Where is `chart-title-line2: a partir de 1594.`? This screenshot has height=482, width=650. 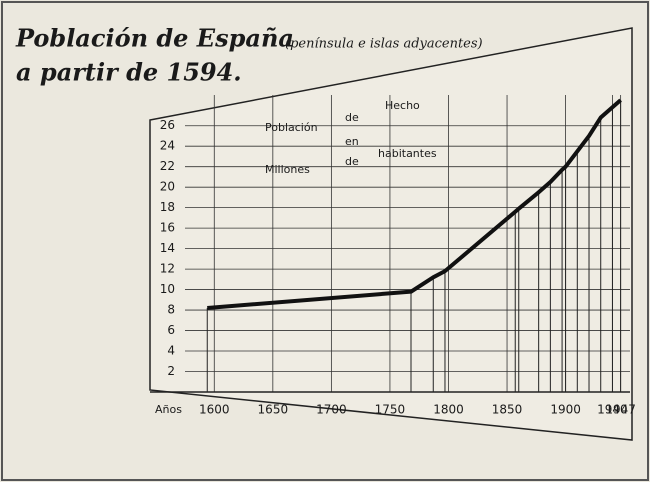 chart-title-line2: a partir de 1594. is located at coordinates (129, 72).